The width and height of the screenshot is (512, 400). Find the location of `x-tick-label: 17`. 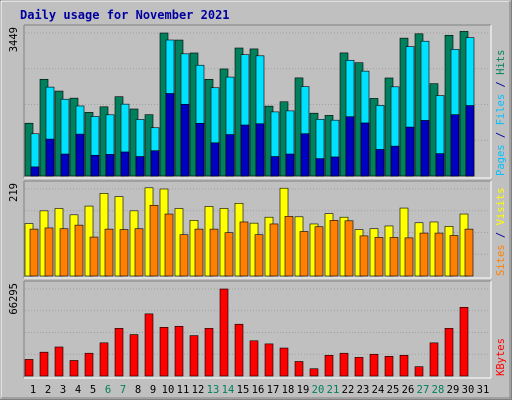

x-tick-label: 17 is located at coordinates (273, 390).